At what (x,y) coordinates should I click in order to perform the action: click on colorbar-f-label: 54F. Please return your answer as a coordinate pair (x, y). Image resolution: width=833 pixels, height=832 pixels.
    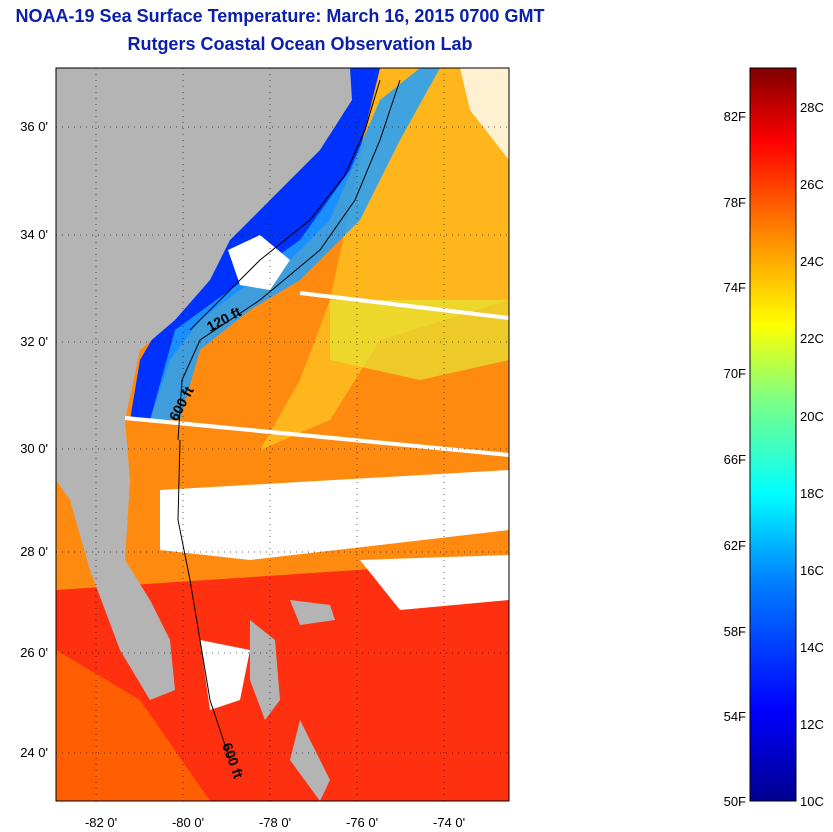
    Looking at the image, I should click on (735, 716).